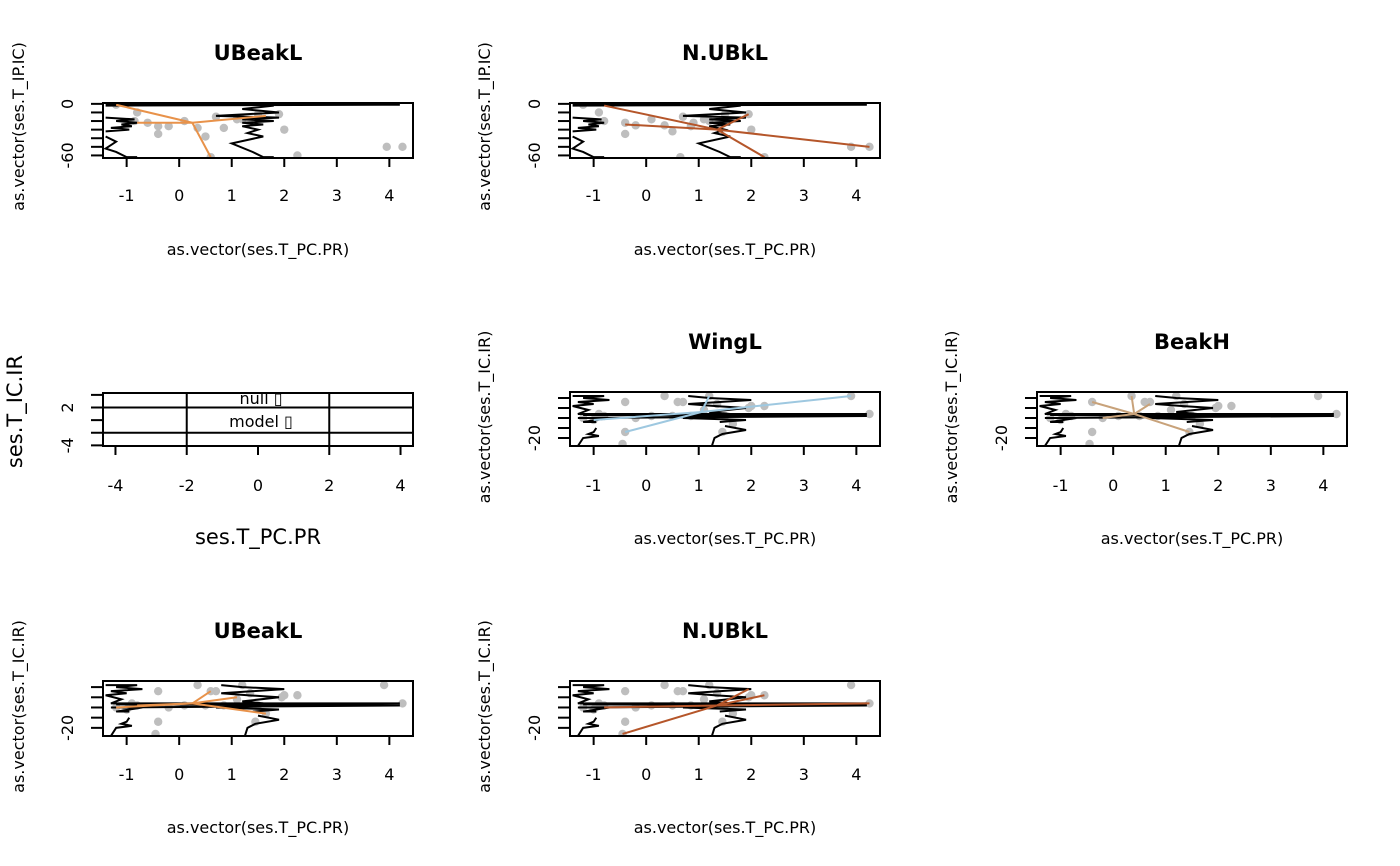 The height and width of the screenshot is (866, 1400). Describe the element at coordinates (15, 411) in the screenshot. I see `y-axis-label: ses.T_IC.IR` at that location.